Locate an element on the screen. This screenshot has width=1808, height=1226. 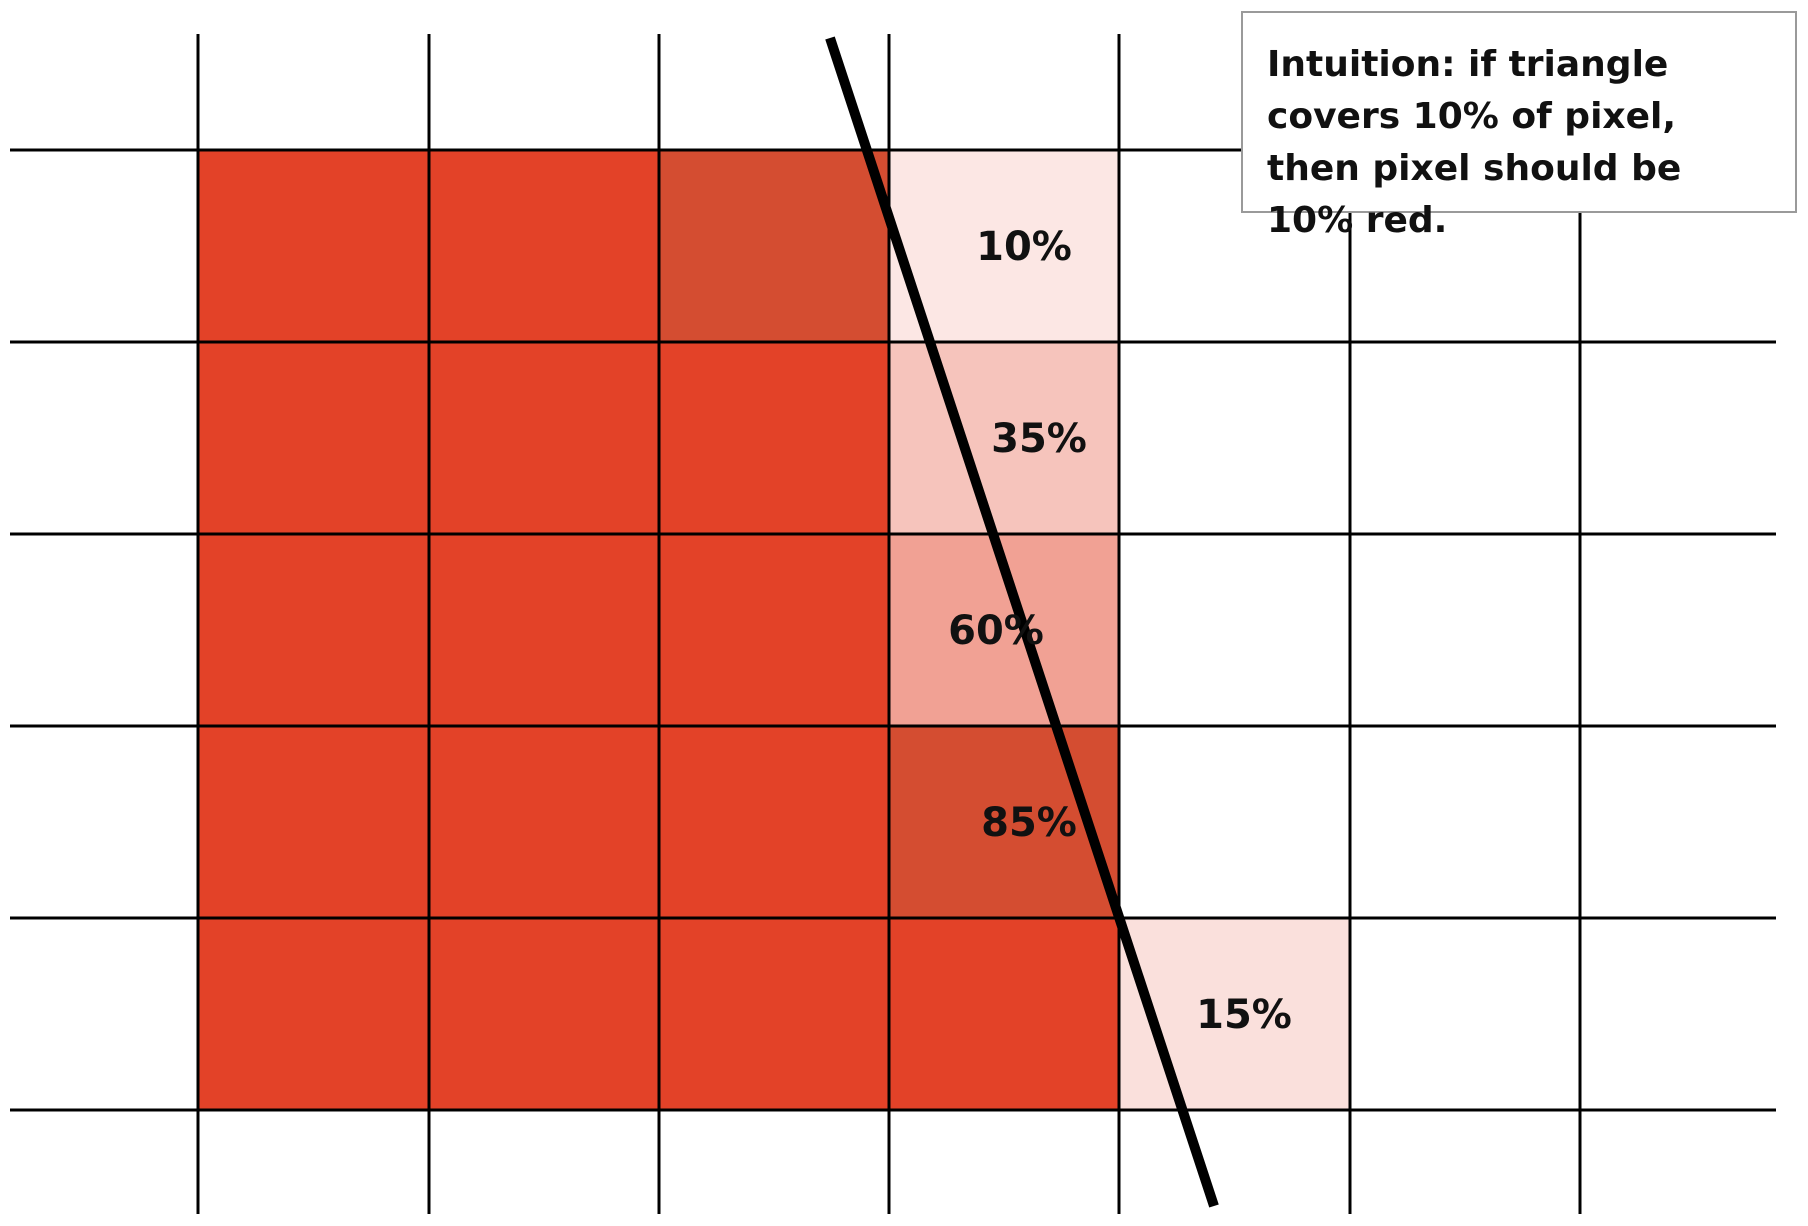
pixel-cell-r0-c3 is located at coordinates (1004, 246).